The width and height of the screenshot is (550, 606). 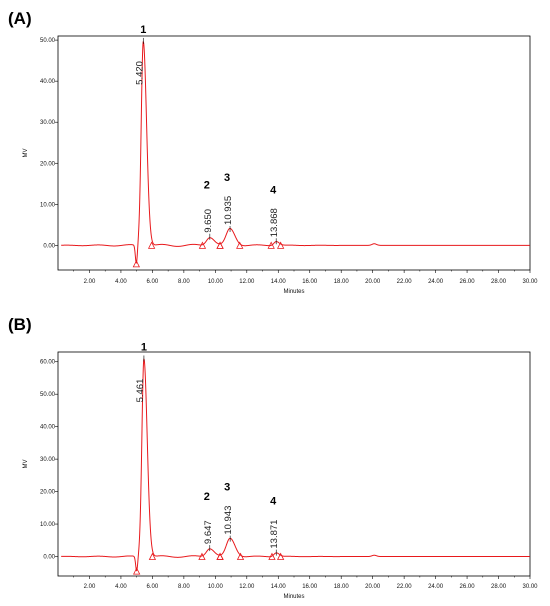 What do you see at coordinates (208, 532) in the screenshot?
I see `retention-time-label: 9.647` at bounding box center [208, 532].